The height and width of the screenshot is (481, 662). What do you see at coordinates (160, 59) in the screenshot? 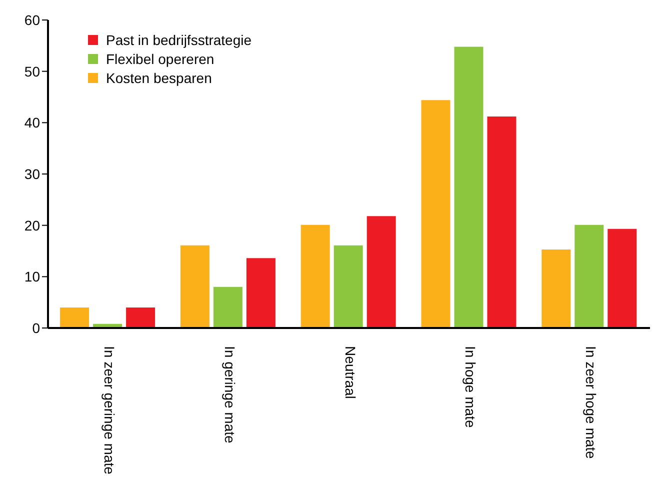
I see `legend-label: Flexibel opereren` at bounding box center [160, 59].